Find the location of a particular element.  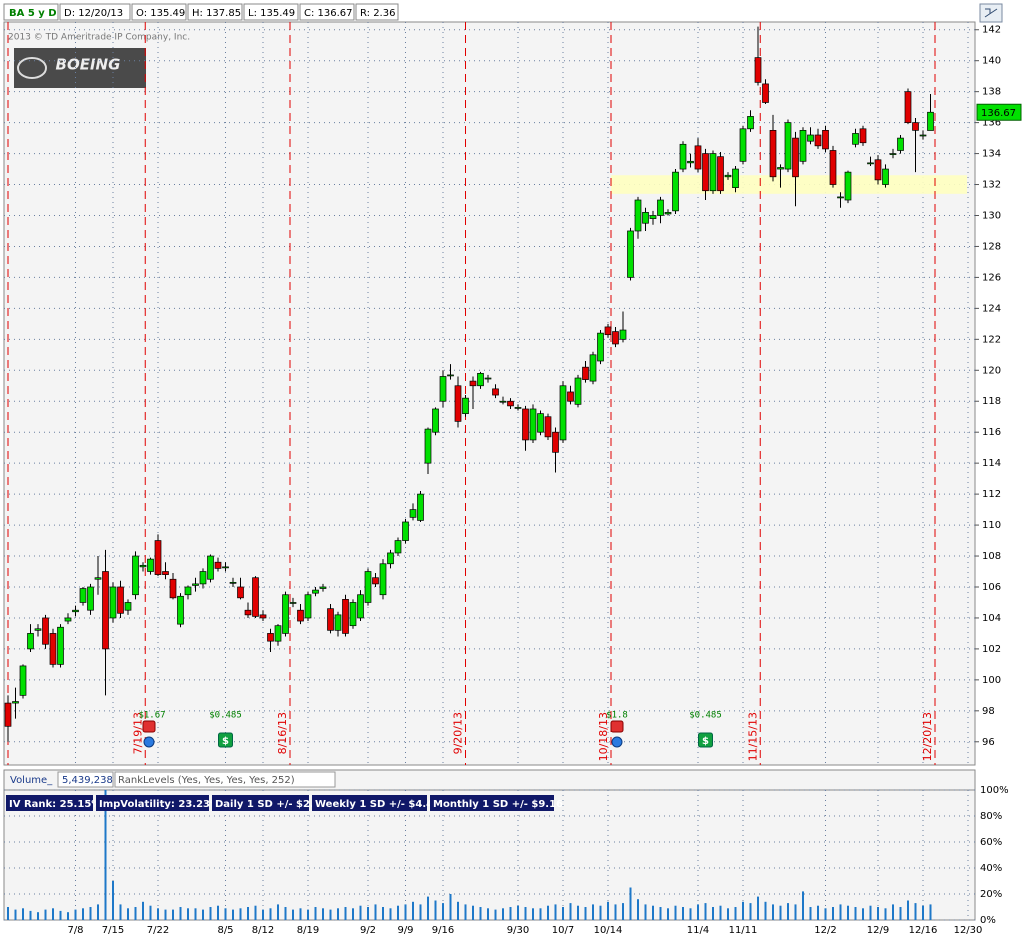

y-tick-label: 102 is located at coordinates (991, 649).